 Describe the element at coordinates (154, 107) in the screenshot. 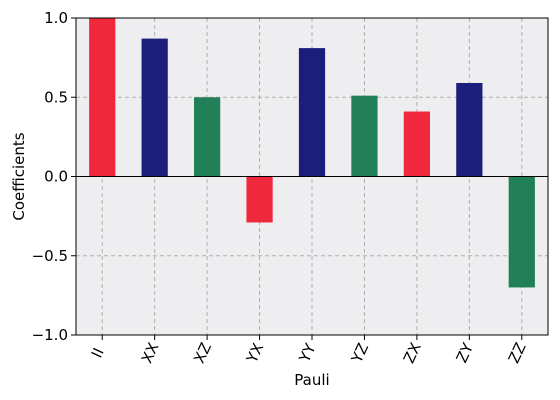

I see `bar-xx` at that location.